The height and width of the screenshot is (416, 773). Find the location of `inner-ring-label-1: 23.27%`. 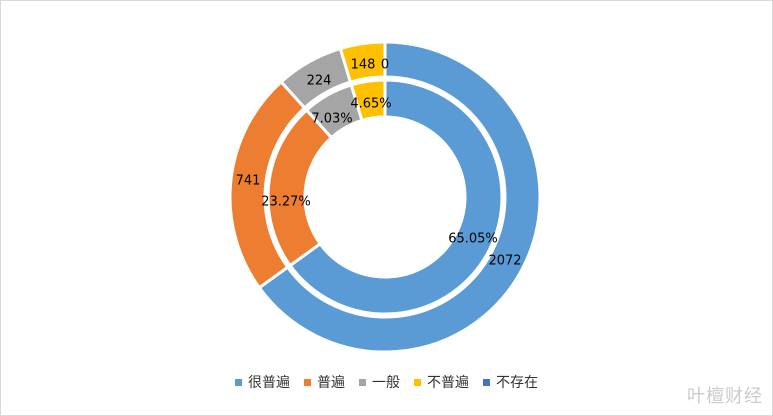

inner-ring-label-1: 23.27% is located at coordinates (286, 202).